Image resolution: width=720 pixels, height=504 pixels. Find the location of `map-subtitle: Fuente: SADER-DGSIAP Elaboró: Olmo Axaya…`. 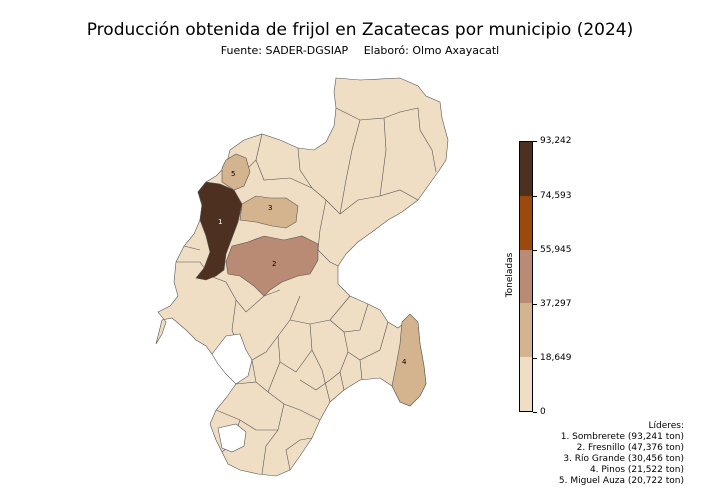

map-subtitle: Fuente: SADER-DGSIAP Elaboró: Olmo Axaya… is located at coordinates (360, 50).